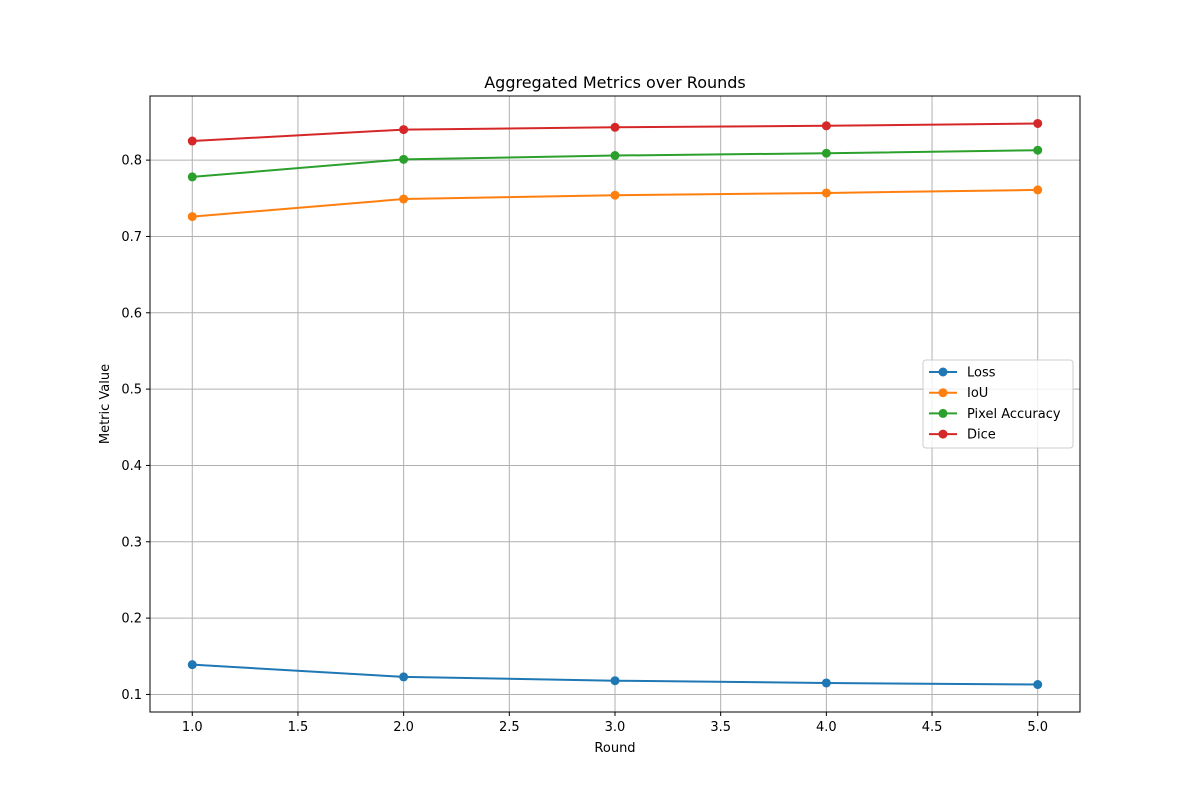  What do you see at coordinates (981, 373) in the screenshot?
I see `legend-label-loss: Loss` at bounding box center [981, 373].